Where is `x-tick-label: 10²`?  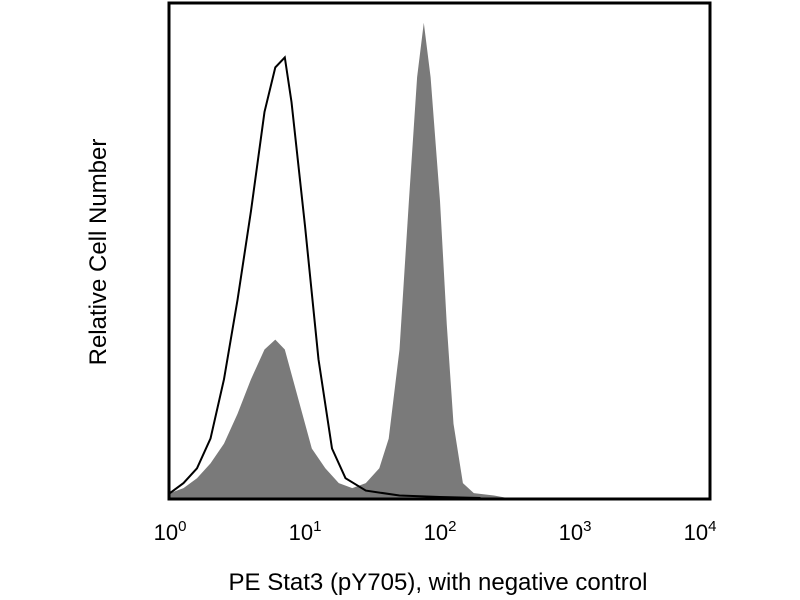
x-tick-label: 10² is located at coordinates (440, 531).